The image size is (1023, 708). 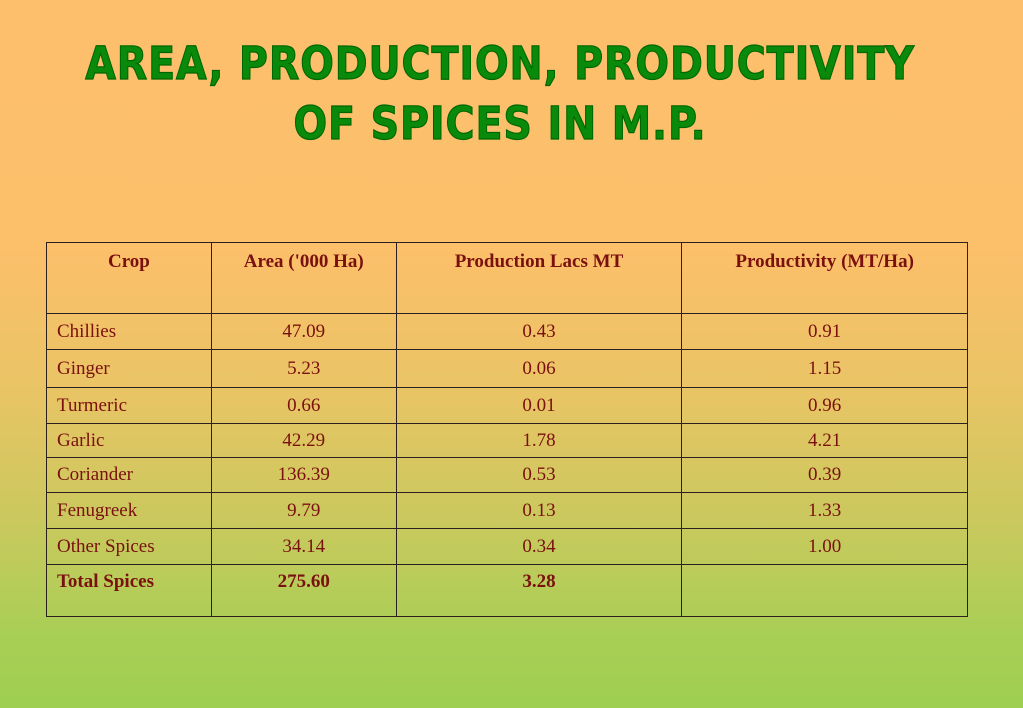 What do you see at coordinates (303, 278) in the screenshot?
I see `header-area: Area ('000 Ha)` at bounding box center [303, 278].